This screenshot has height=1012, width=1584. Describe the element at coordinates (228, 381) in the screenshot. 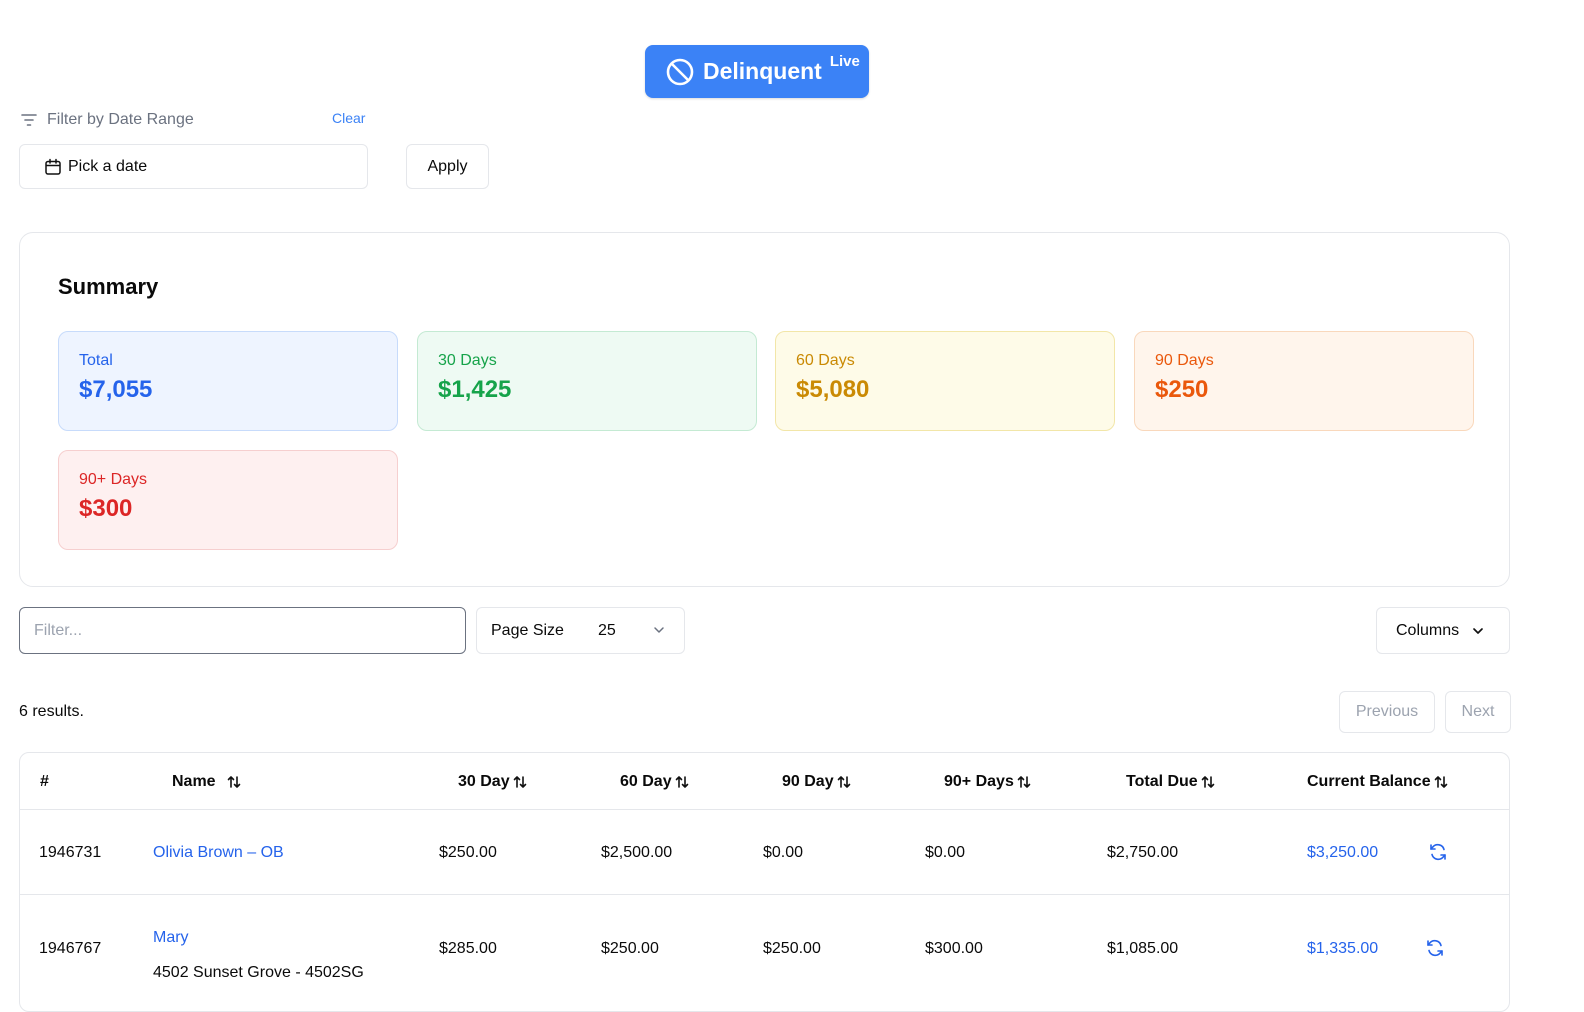

I see `stat-card-total: Total $7,055` at that location.